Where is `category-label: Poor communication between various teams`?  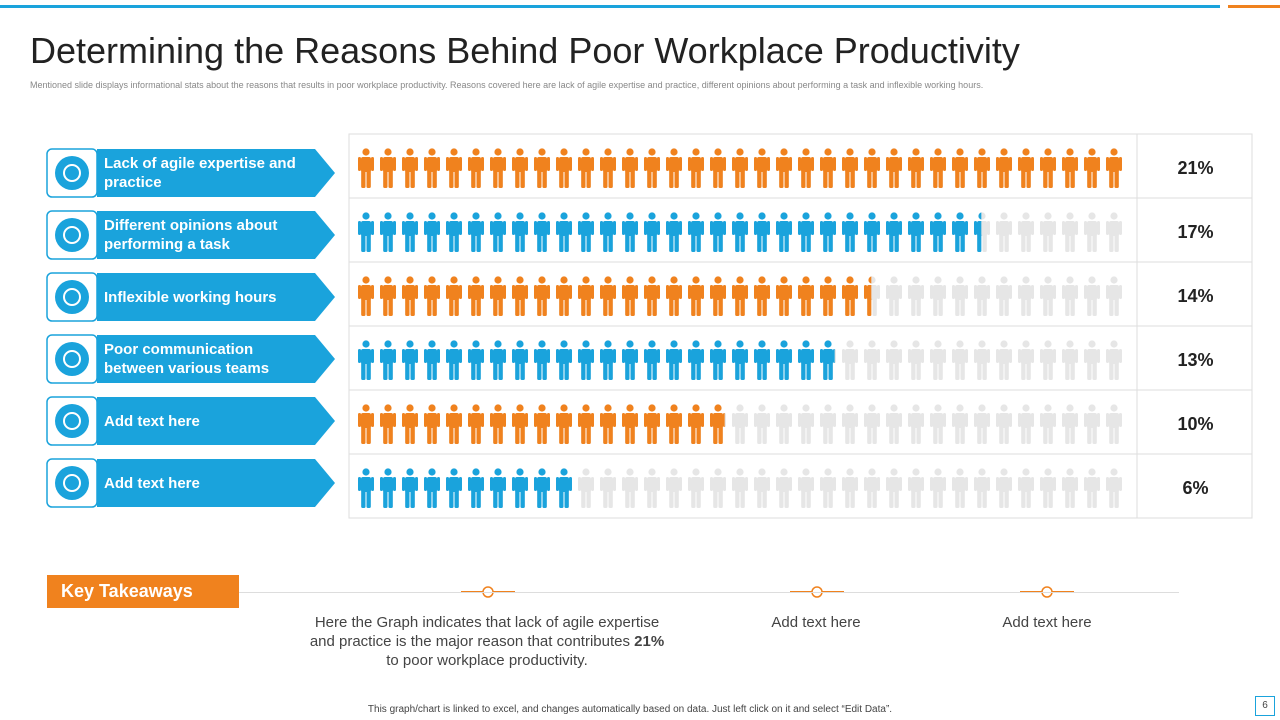
category-label: Poor communication between various teams is located at coordinates (187, 359).